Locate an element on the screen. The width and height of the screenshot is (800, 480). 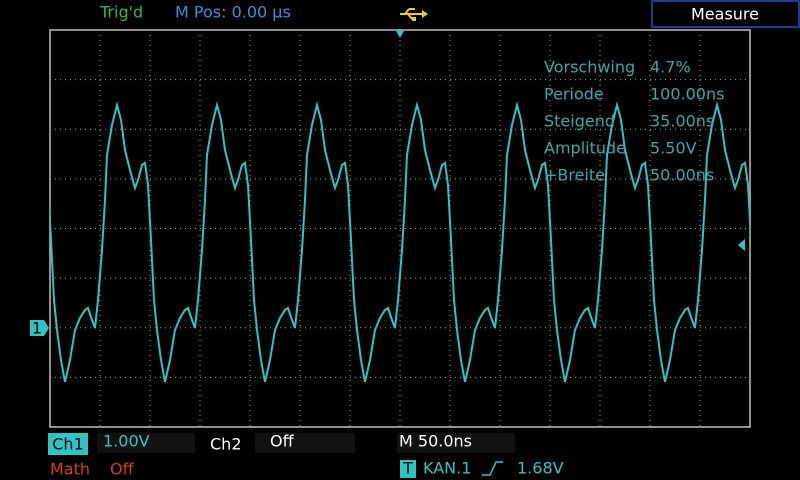
menu-title-box is located at coordinates (725, 14).